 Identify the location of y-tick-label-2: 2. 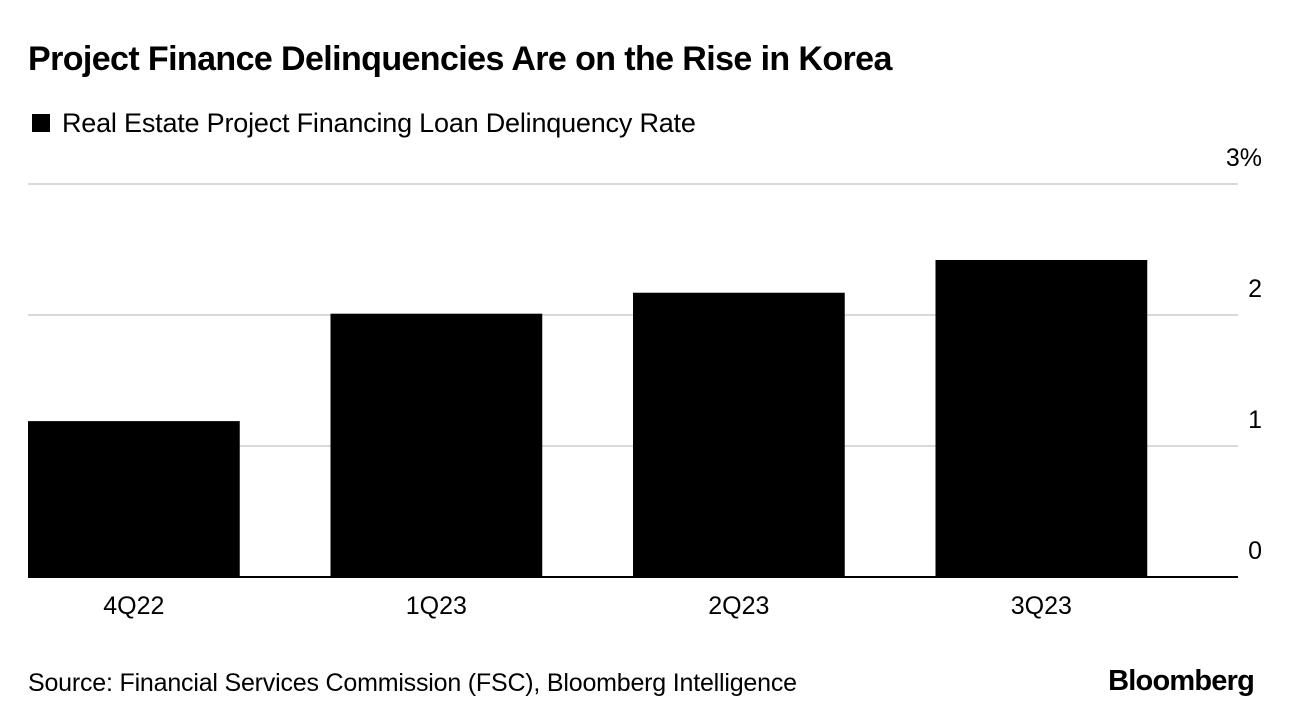
(1255, 289).